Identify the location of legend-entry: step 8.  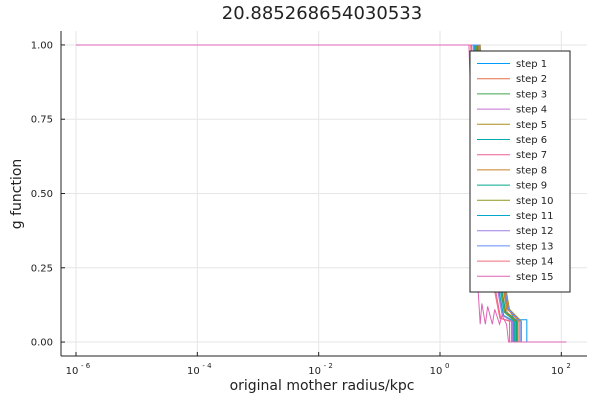
(531, 170).